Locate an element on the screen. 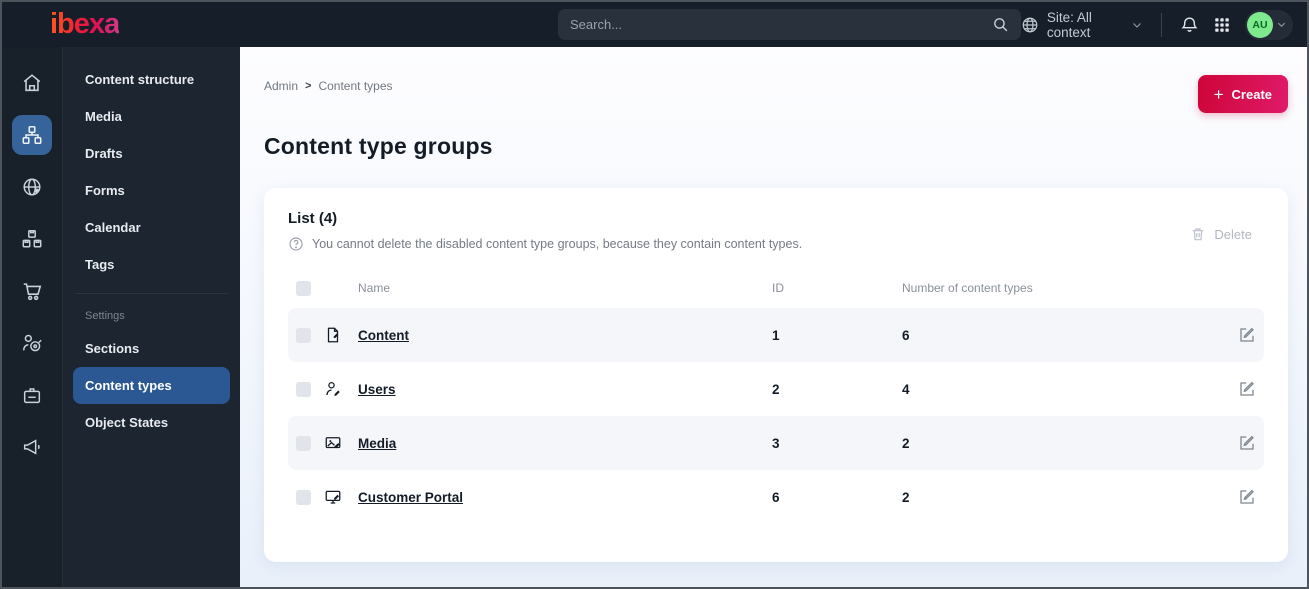 The width and height of the screenshot is (1309, 589). sidebar-item-object-states: Object States is located at coordinates (127, 422).